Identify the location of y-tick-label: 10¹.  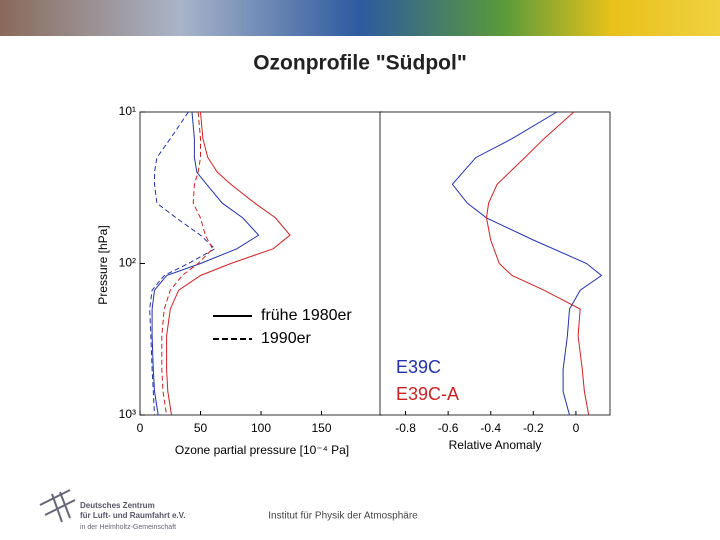
(127, 111).